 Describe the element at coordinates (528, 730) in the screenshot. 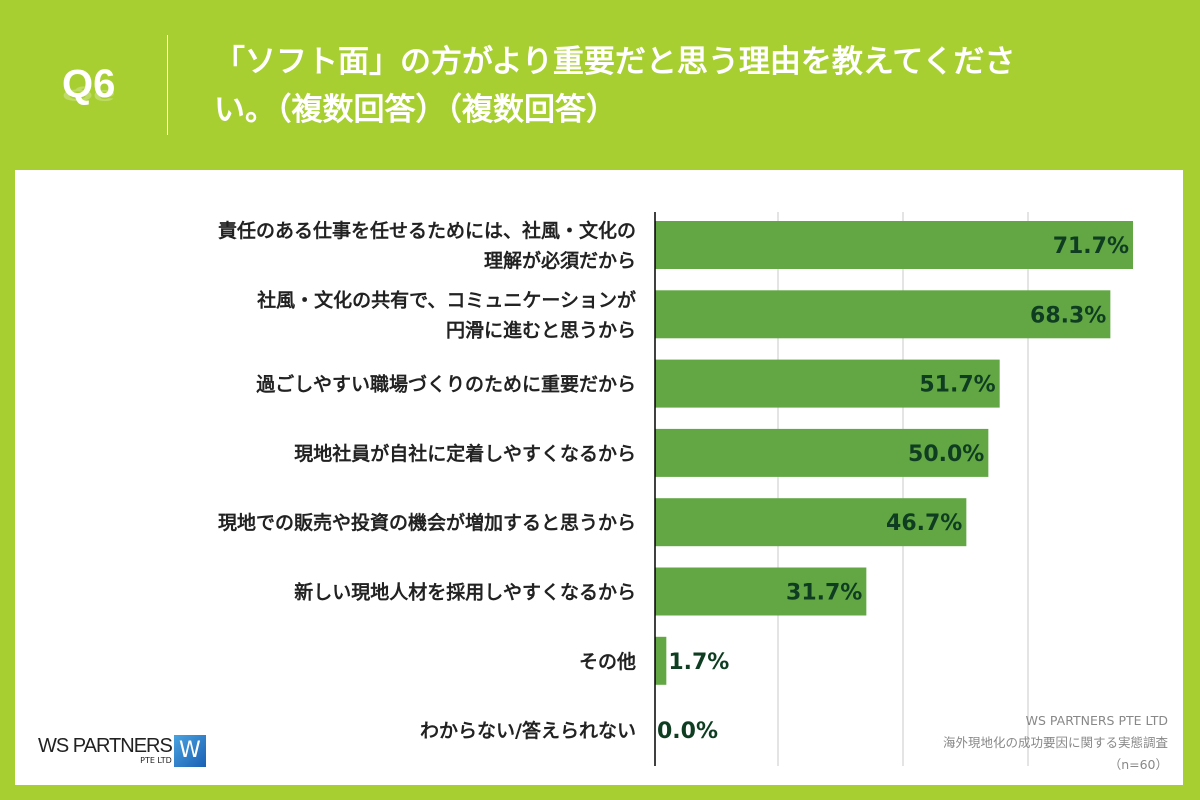

I see `category-label: わからない/答えられない` at that location.